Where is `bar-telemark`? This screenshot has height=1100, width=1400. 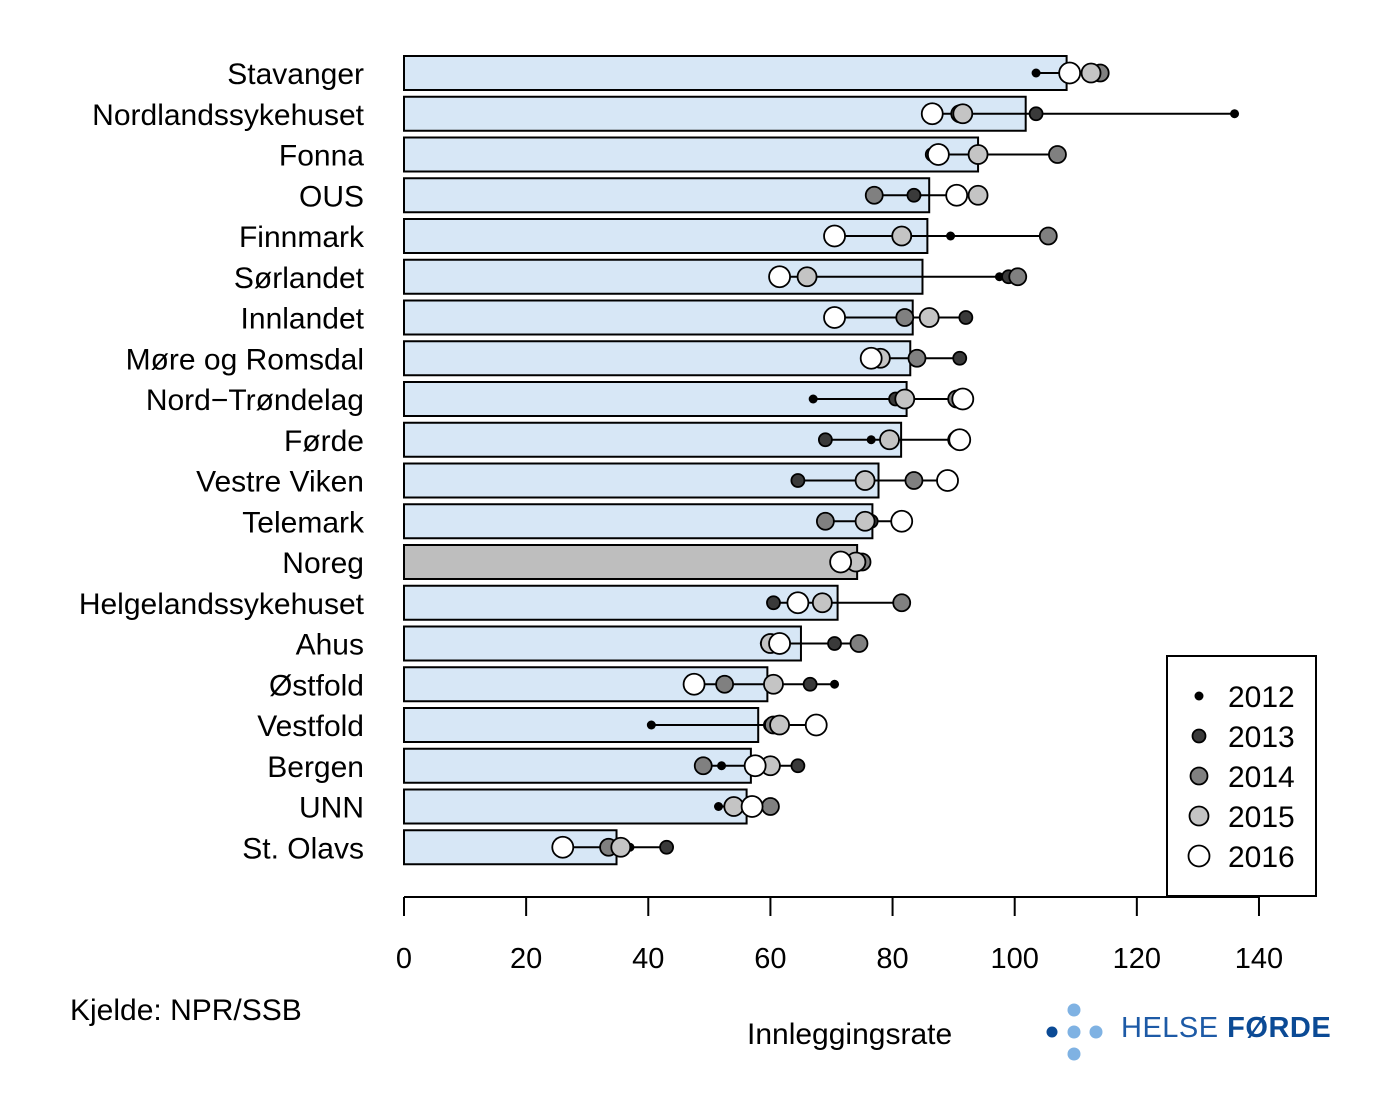 bar-telemark is located at coordinates (638, 521).